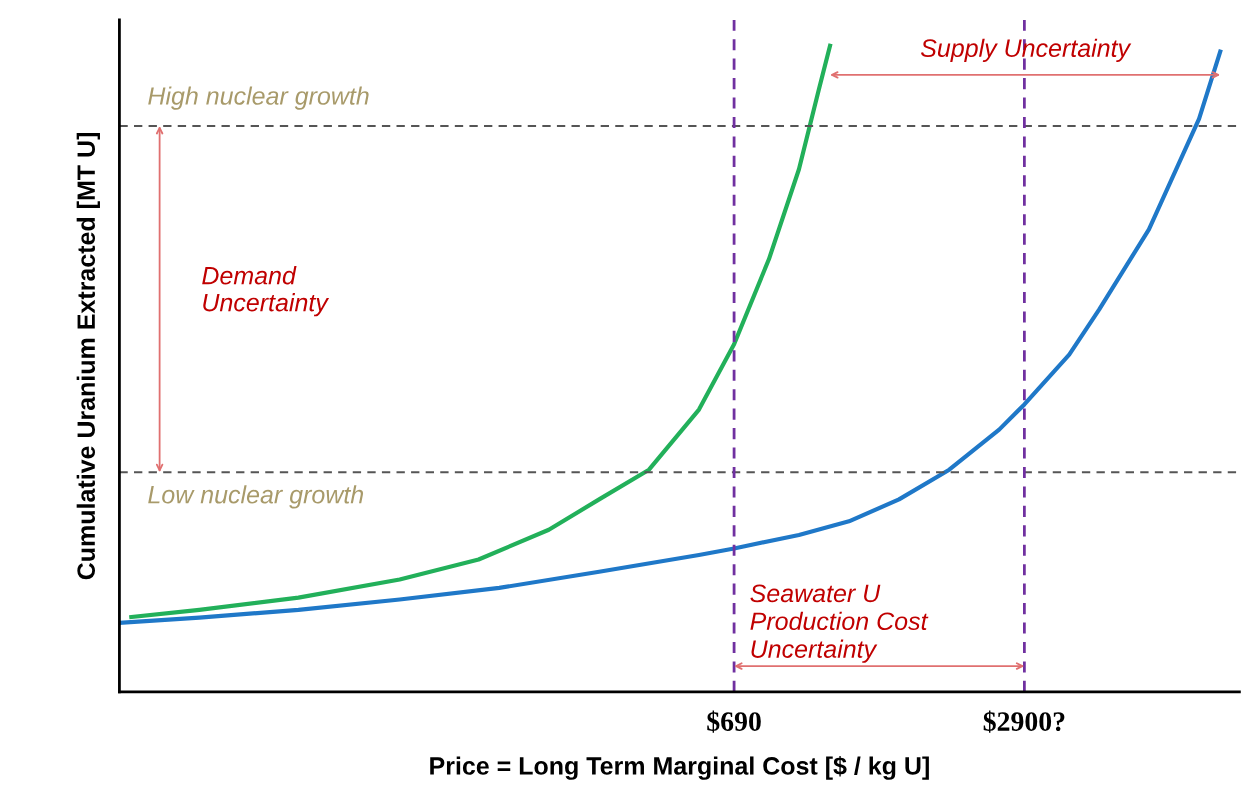 The height and width of the screenshot is (799, 1257). What do you see at coordinates (1026, 50) in the screenshot?
I see `annotation: Supply Uncertainty` at bounding box center [1026, 50].